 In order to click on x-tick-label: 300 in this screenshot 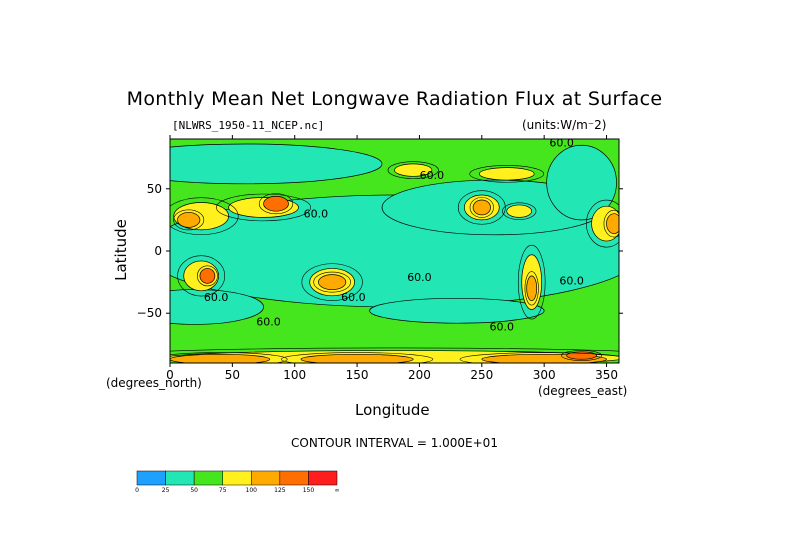, I will do `click(544, 375)`.